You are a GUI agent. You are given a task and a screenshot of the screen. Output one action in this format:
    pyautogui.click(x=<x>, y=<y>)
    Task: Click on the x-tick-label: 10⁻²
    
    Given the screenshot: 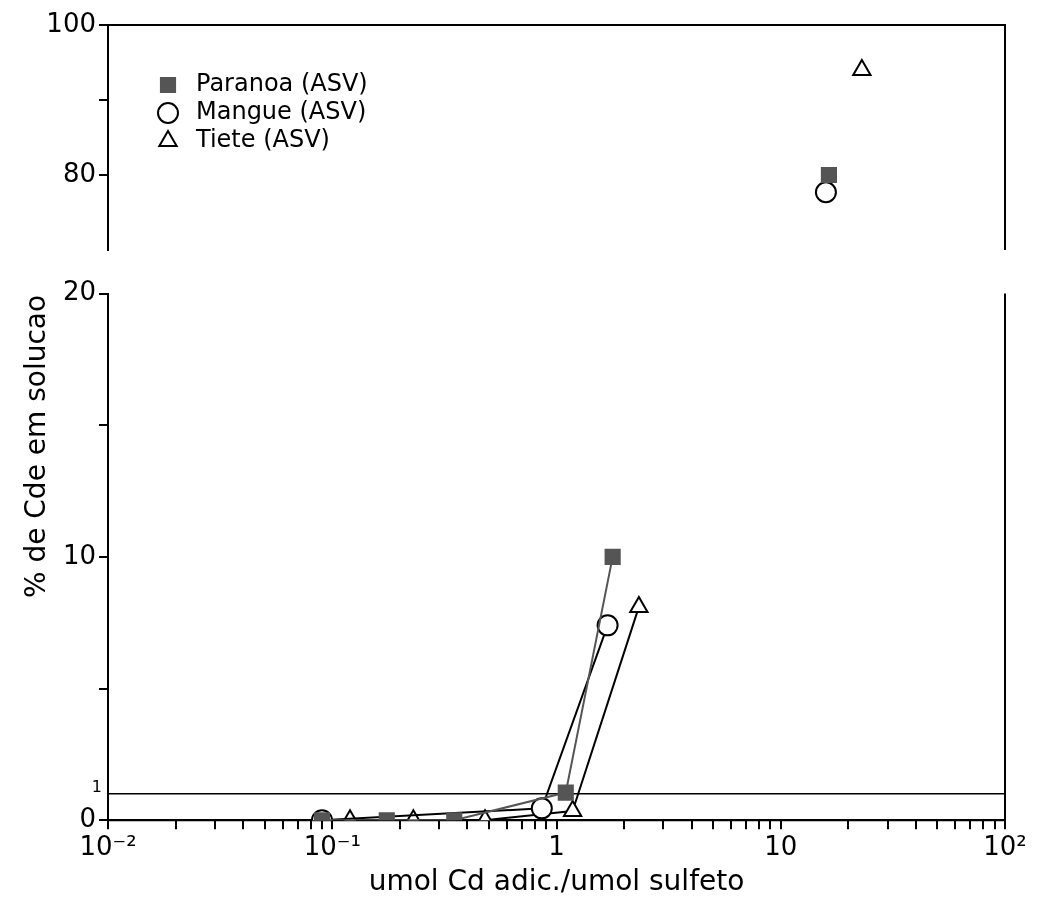 What is the action you would take?
    pyautogui.click(x=108, y=845)
    